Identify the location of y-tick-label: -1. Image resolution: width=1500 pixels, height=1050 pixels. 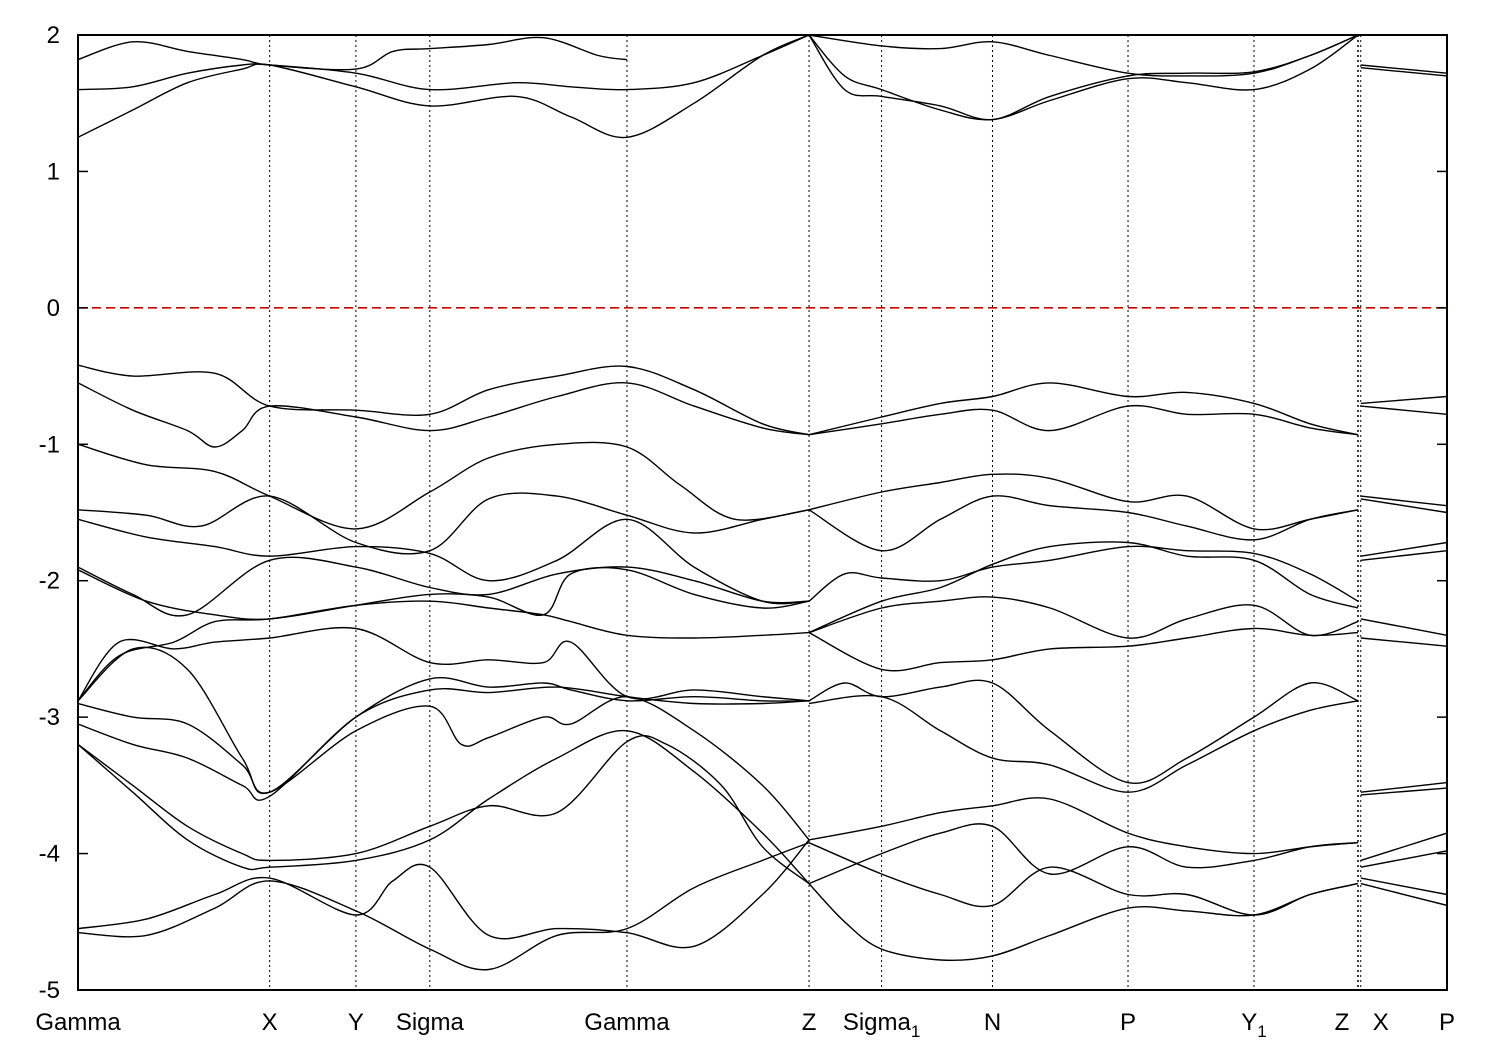
(49, 444).